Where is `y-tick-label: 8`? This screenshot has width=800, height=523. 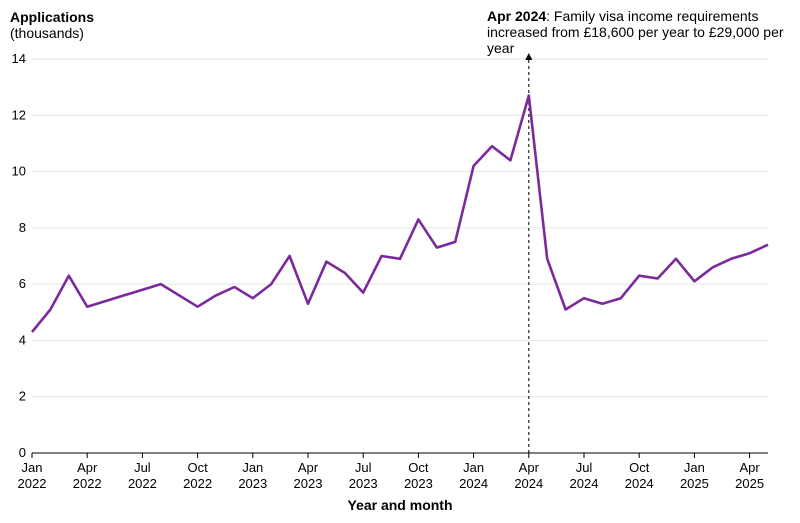 y-tick-label: 8 is located at coordinates (22, 227).